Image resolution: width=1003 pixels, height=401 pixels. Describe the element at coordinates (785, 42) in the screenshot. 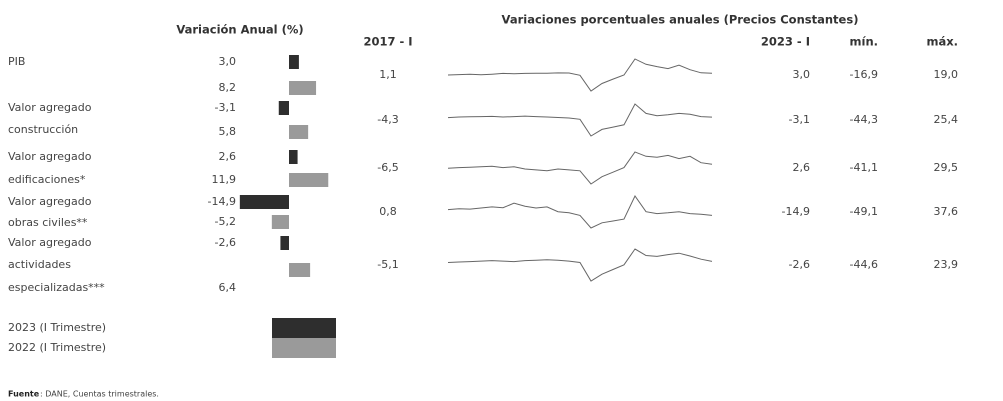

I see `column-header: 2023 - I` at that location.